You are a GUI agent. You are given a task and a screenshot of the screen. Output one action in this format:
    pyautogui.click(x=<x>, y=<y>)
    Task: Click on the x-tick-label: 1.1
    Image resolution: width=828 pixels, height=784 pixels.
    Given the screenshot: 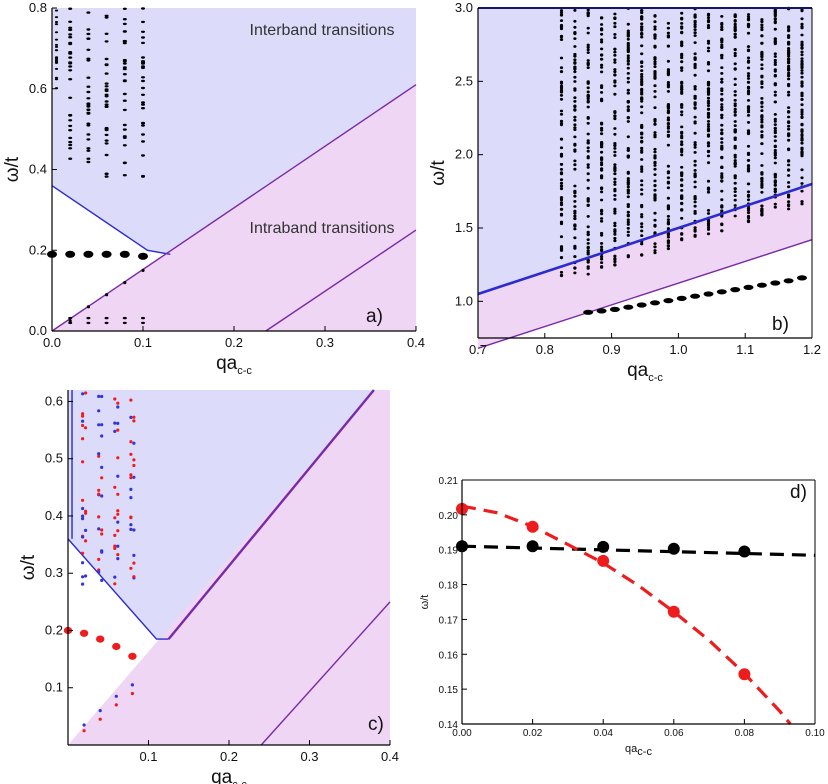 What is the action you would take?
    pyautogui.click(x=745, y=349)
    